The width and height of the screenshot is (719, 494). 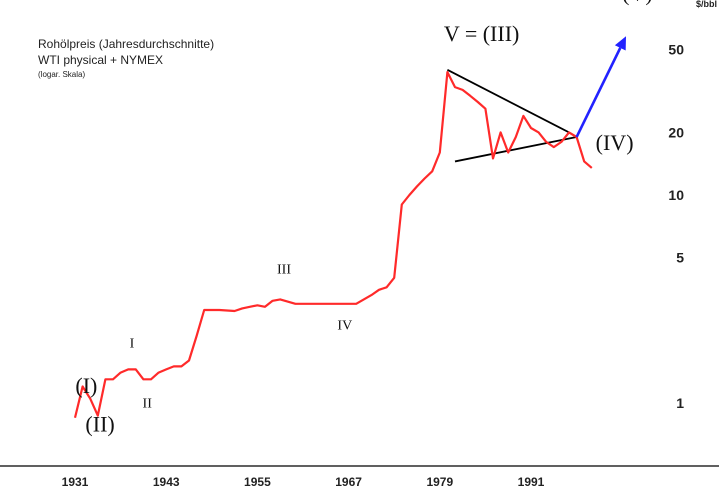 I want to click on wave-label: (V), so click(x=637, y=3).